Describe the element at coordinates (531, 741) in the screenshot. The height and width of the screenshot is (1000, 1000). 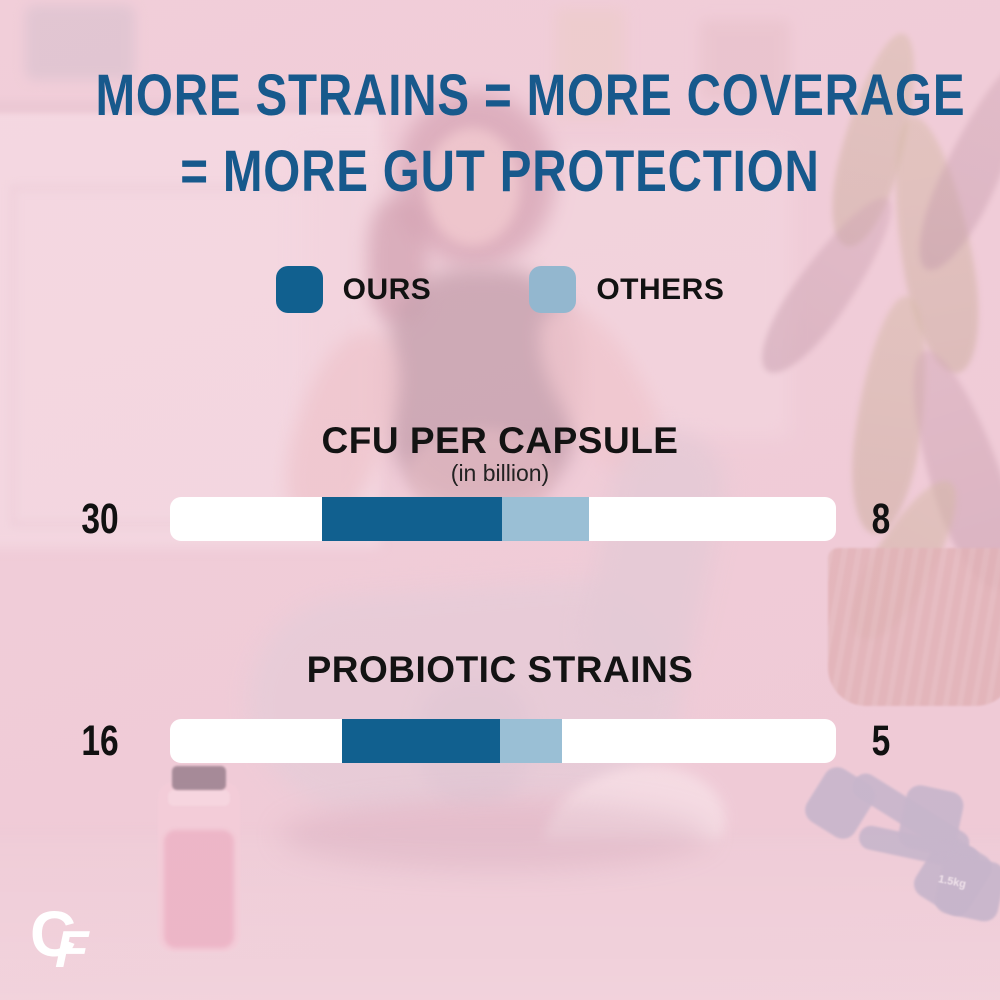
I see `strains-others-bar` at that location.